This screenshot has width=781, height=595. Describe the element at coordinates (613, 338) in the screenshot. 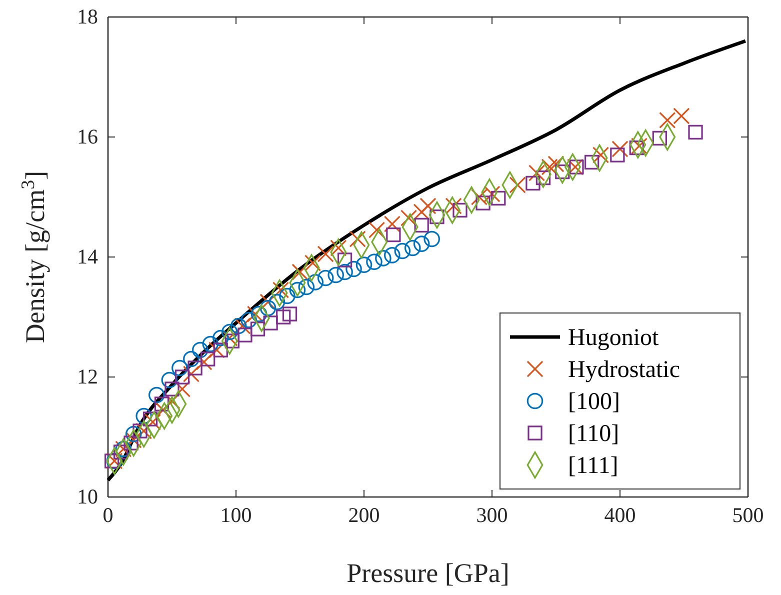

I see `legend-label: Hugoniot` at that location.